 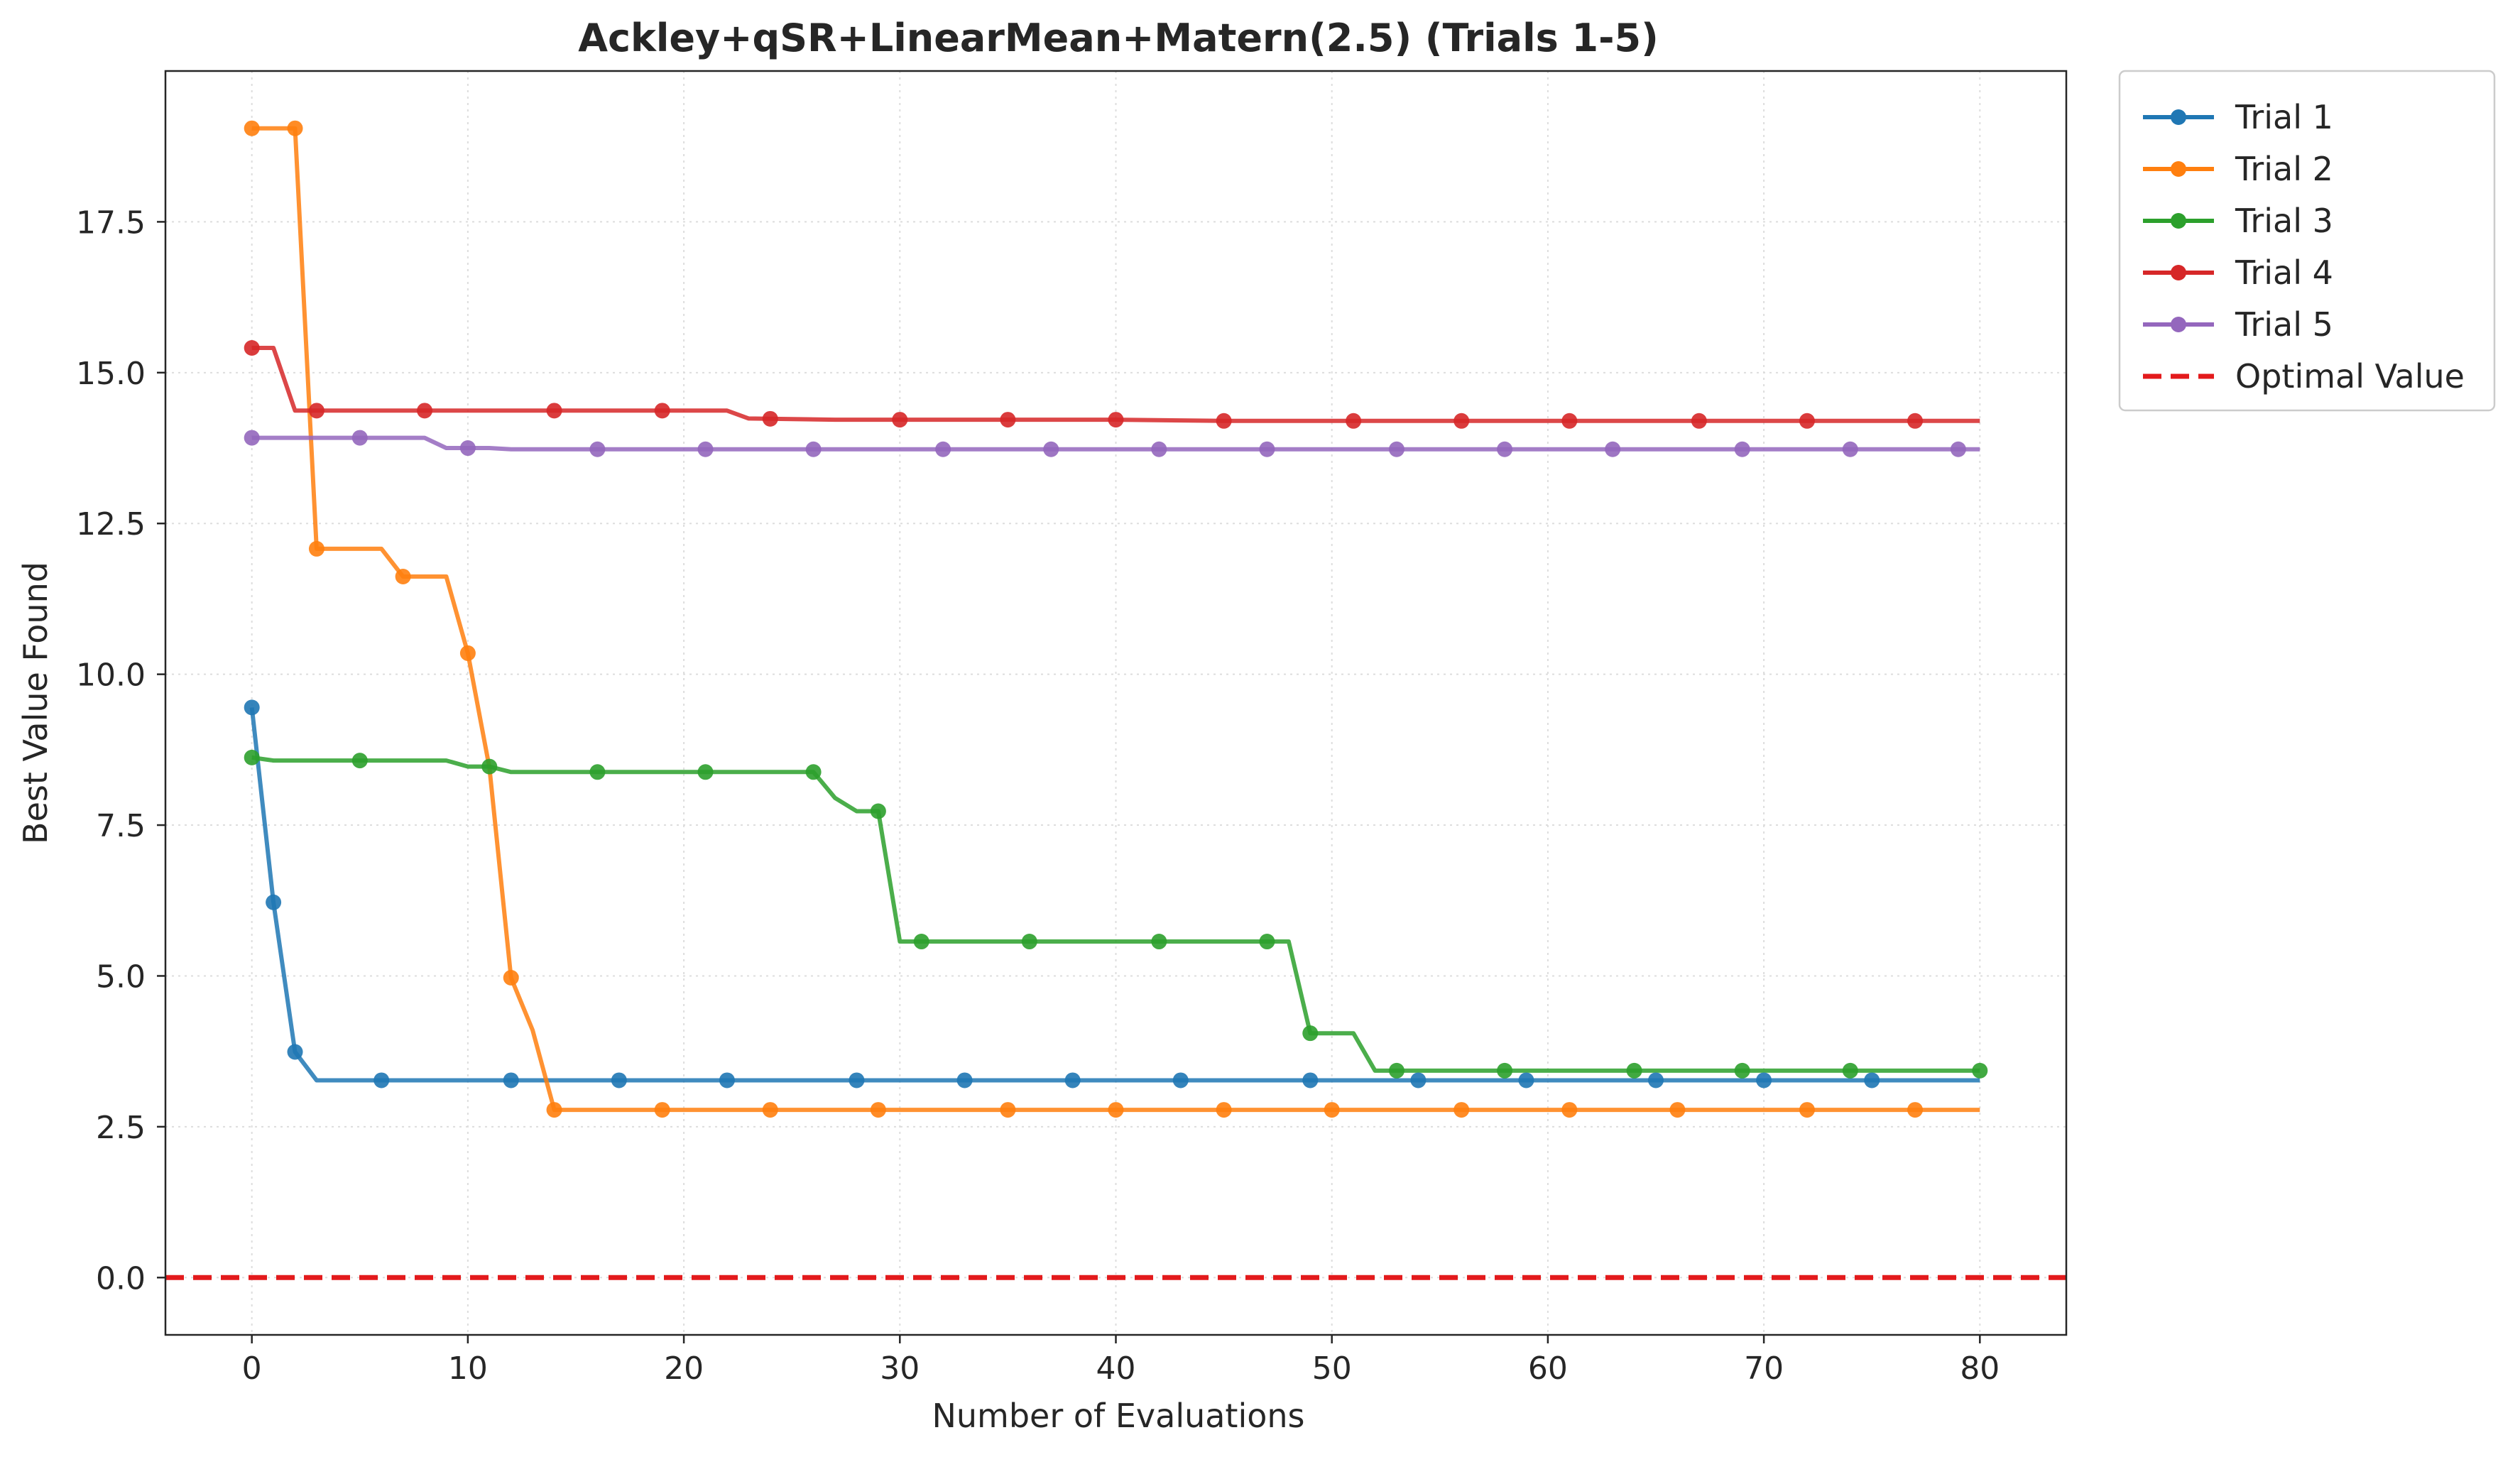 I want to click on legend-label: Optimal Value, so click(x=2350, y=376).